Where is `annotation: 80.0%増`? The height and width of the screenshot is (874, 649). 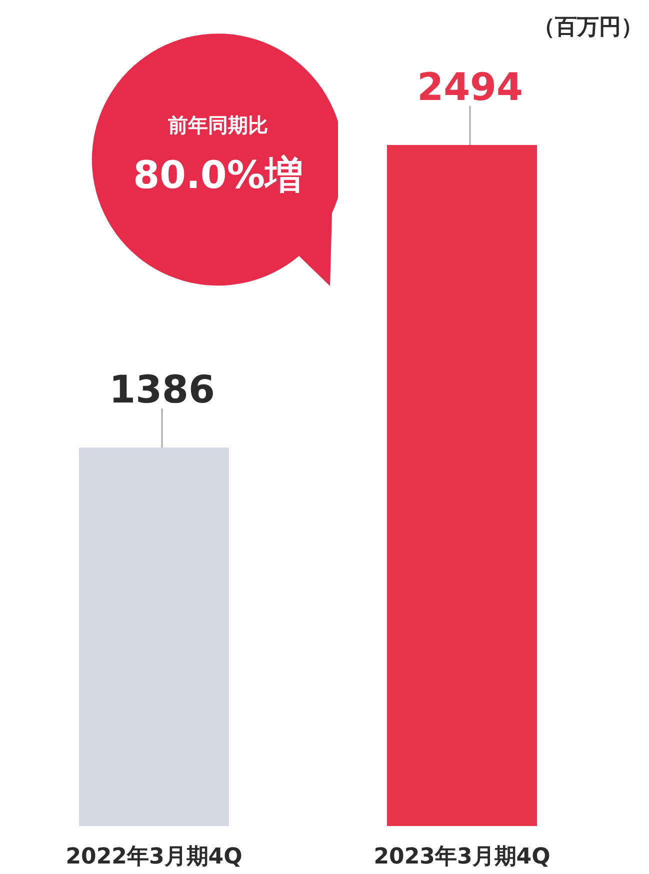
annotation: 80.0%増 is located at coordinates (218, 175).